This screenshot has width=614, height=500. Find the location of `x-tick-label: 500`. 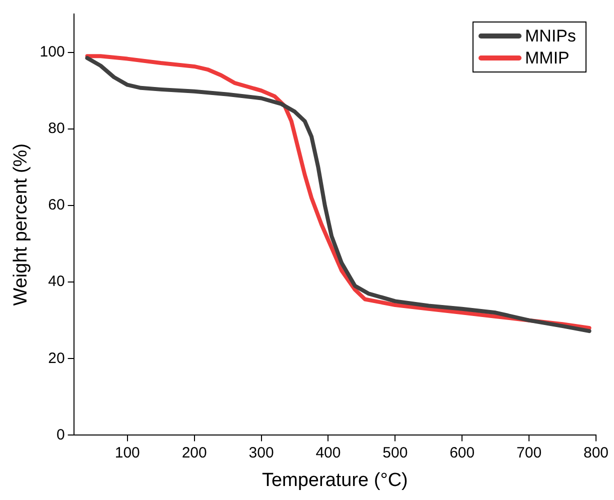

x-tick-label: 500 is located at coordinates (395, 453).